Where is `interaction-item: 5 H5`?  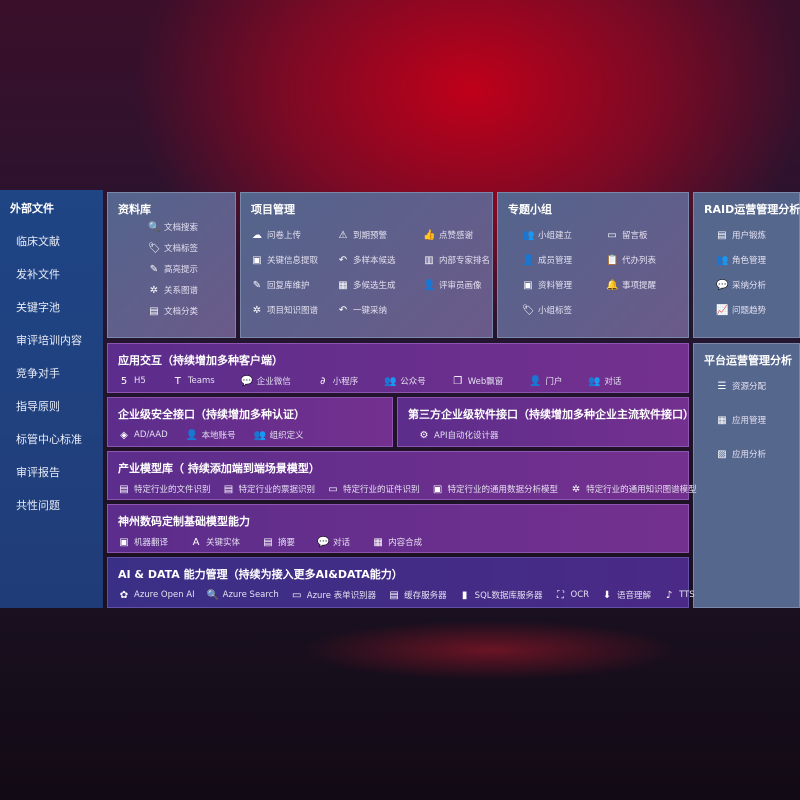
interaction-item: 5 H5 is located at coordinates (132, 381).